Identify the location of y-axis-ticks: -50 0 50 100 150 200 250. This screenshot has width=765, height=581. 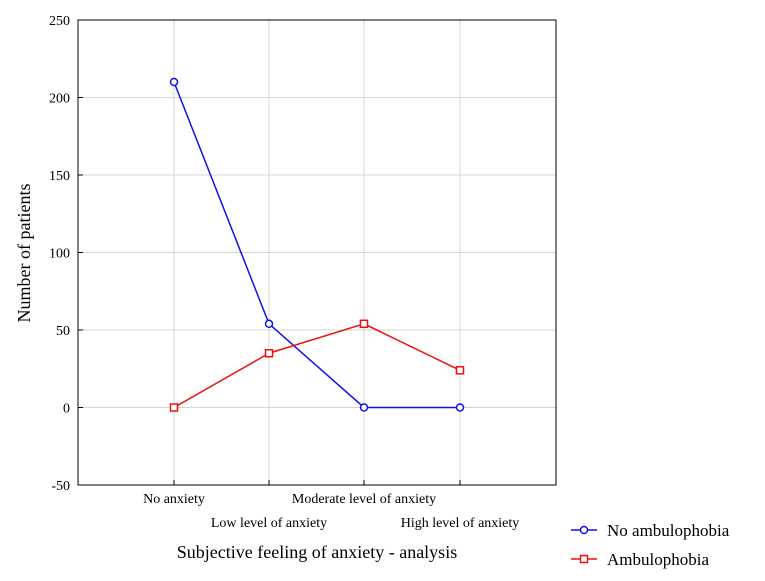
(66, 254).